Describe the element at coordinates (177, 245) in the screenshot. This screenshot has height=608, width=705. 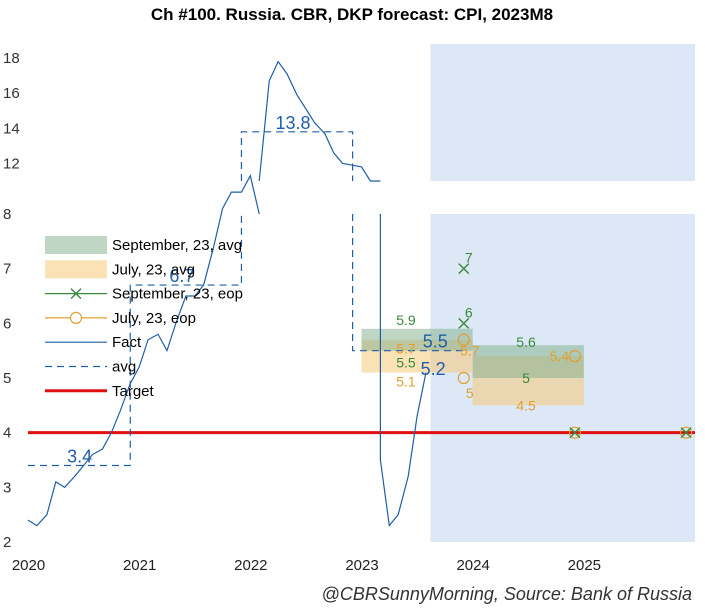
I see `legend-label: September, 23, avg` at that location.